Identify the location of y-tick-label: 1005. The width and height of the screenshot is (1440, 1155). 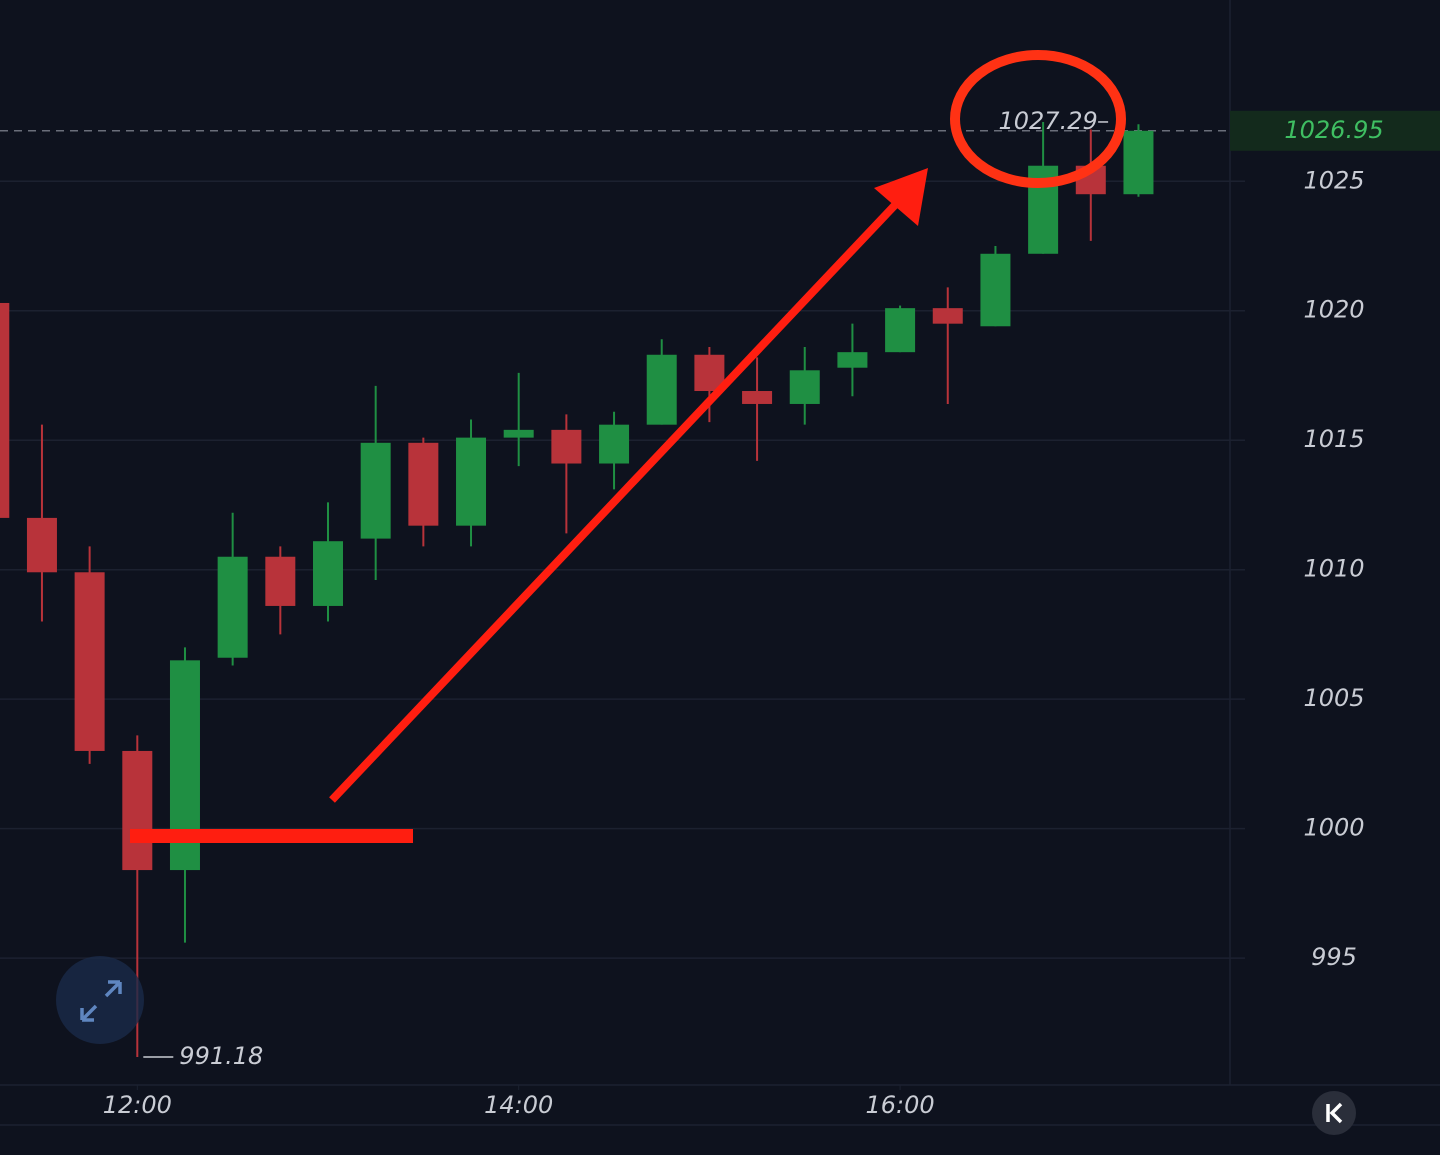
(1333, 698).